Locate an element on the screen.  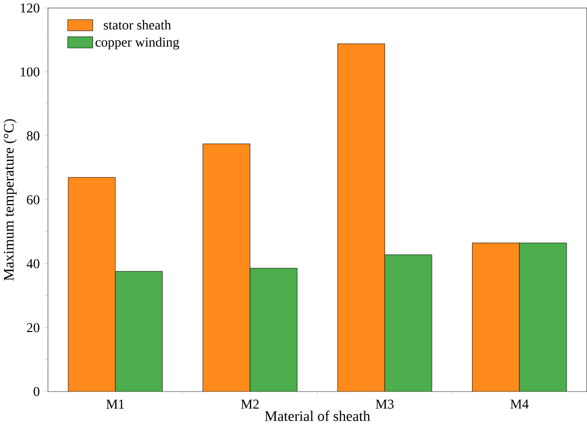
y-tick-label: 20 is located at coordinates (33, 327).